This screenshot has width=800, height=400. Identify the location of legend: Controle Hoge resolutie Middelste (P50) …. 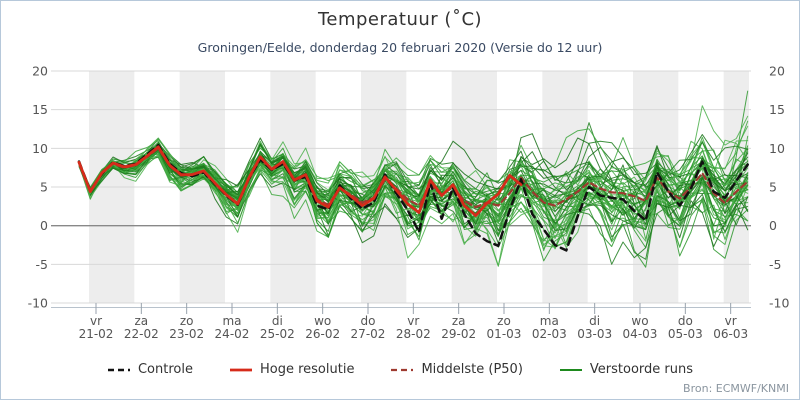
(400, 369).